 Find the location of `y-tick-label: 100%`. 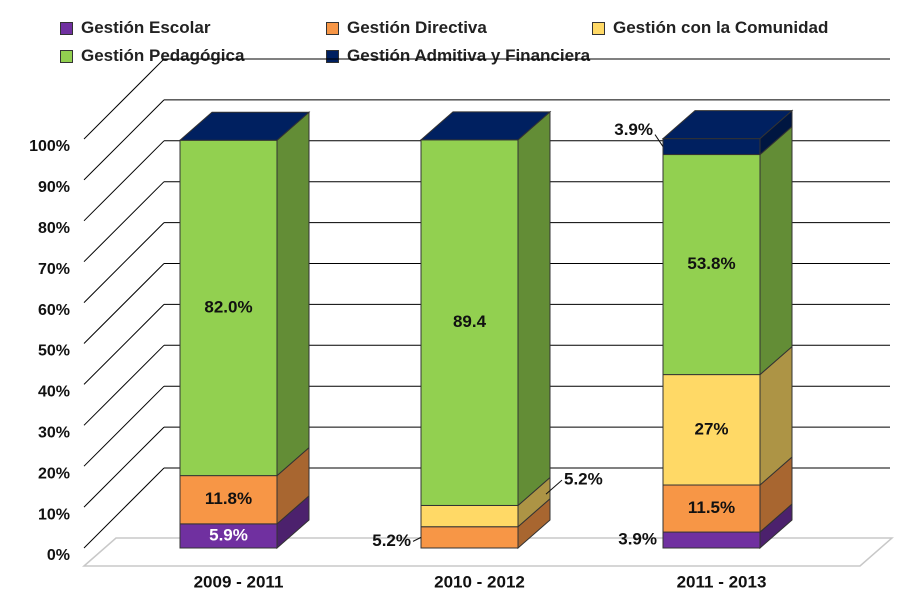

y-tick-label: 100% is located at coordinates (49, 146).